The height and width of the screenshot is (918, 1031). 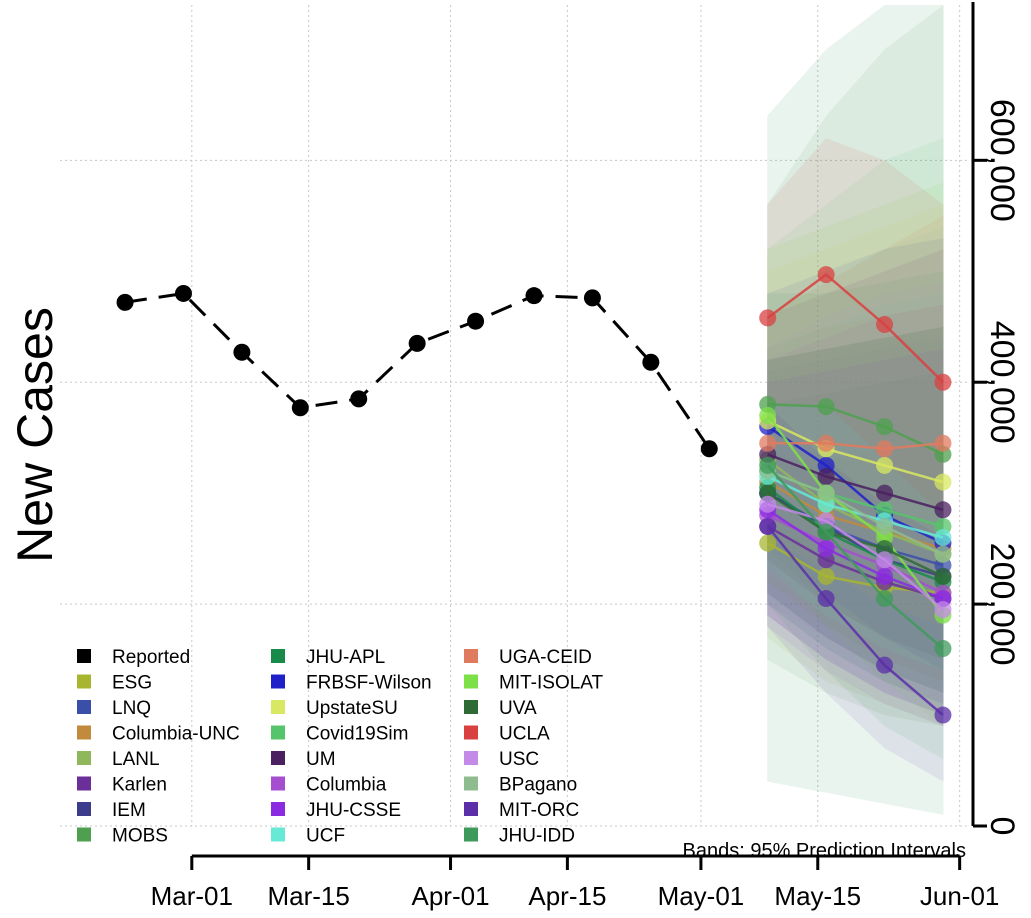 I want to click on legend-item: LNQ, so click(x=114, y=708).